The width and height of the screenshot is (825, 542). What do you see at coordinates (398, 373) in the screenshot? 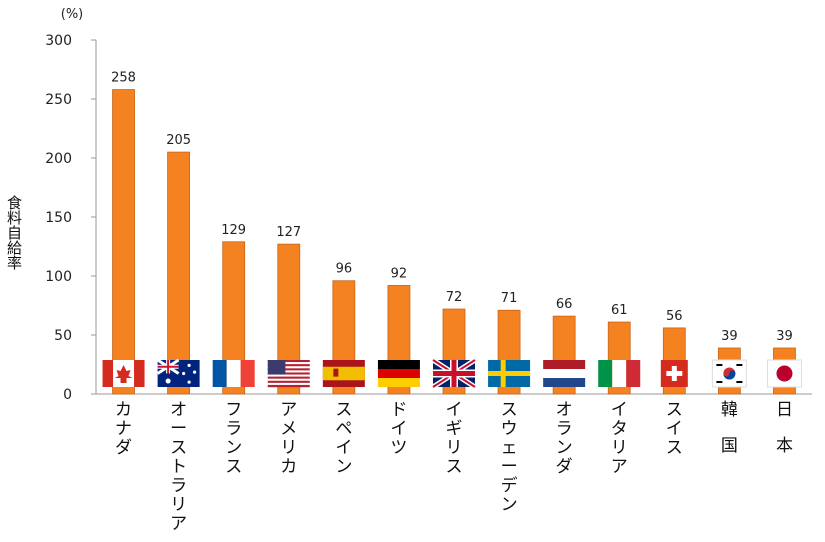
I see `germany-flag` at bounding box center [398, 373].